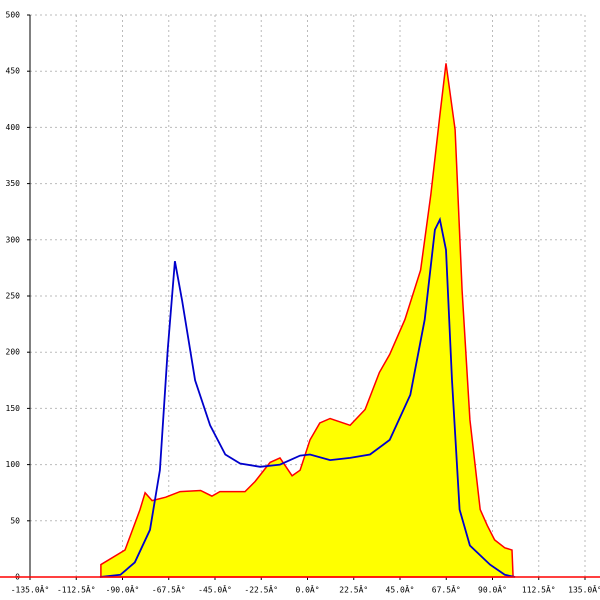 This screenshot has width=600, height=600. I want to click on x-tick-label: -45.0Â°, so click(215, 589).